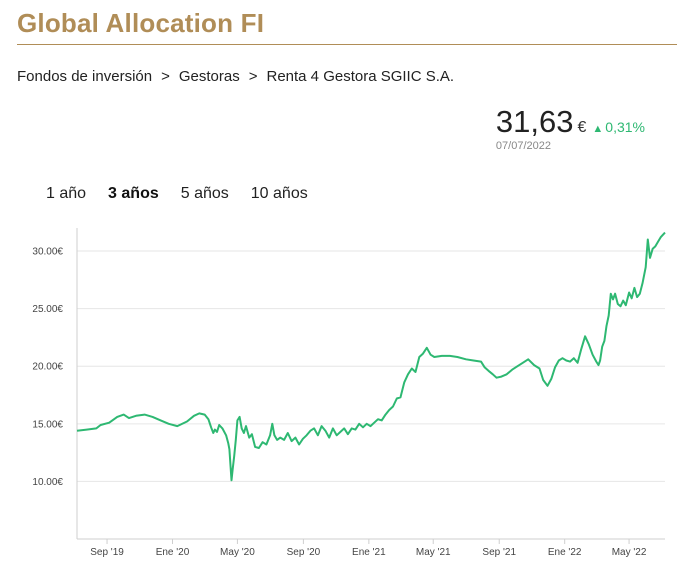 This screenshot has width=677, height=580. I want to click on x-tick-label: Ene '20, so click(173, 552).